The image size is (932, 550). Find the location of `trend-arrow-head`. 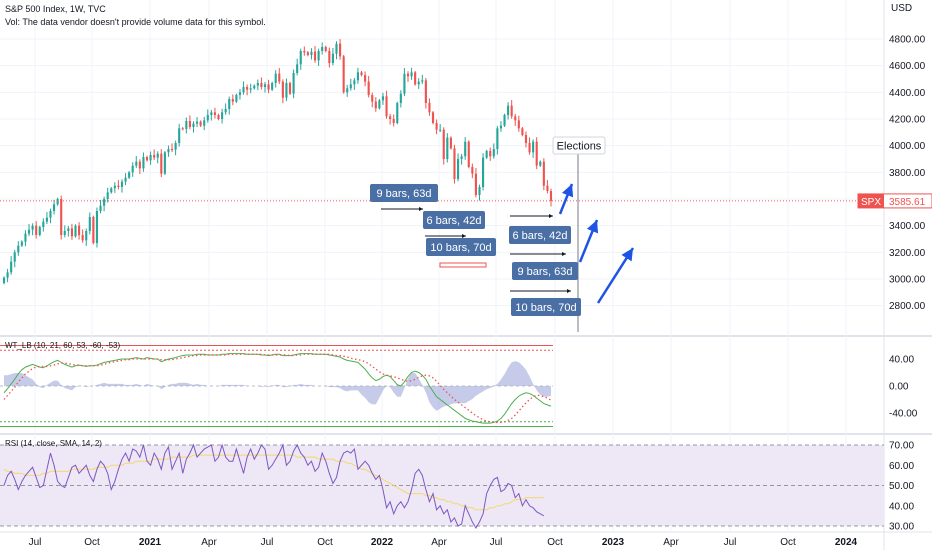

trend-arrow-head is located at coordinates (567, 191).